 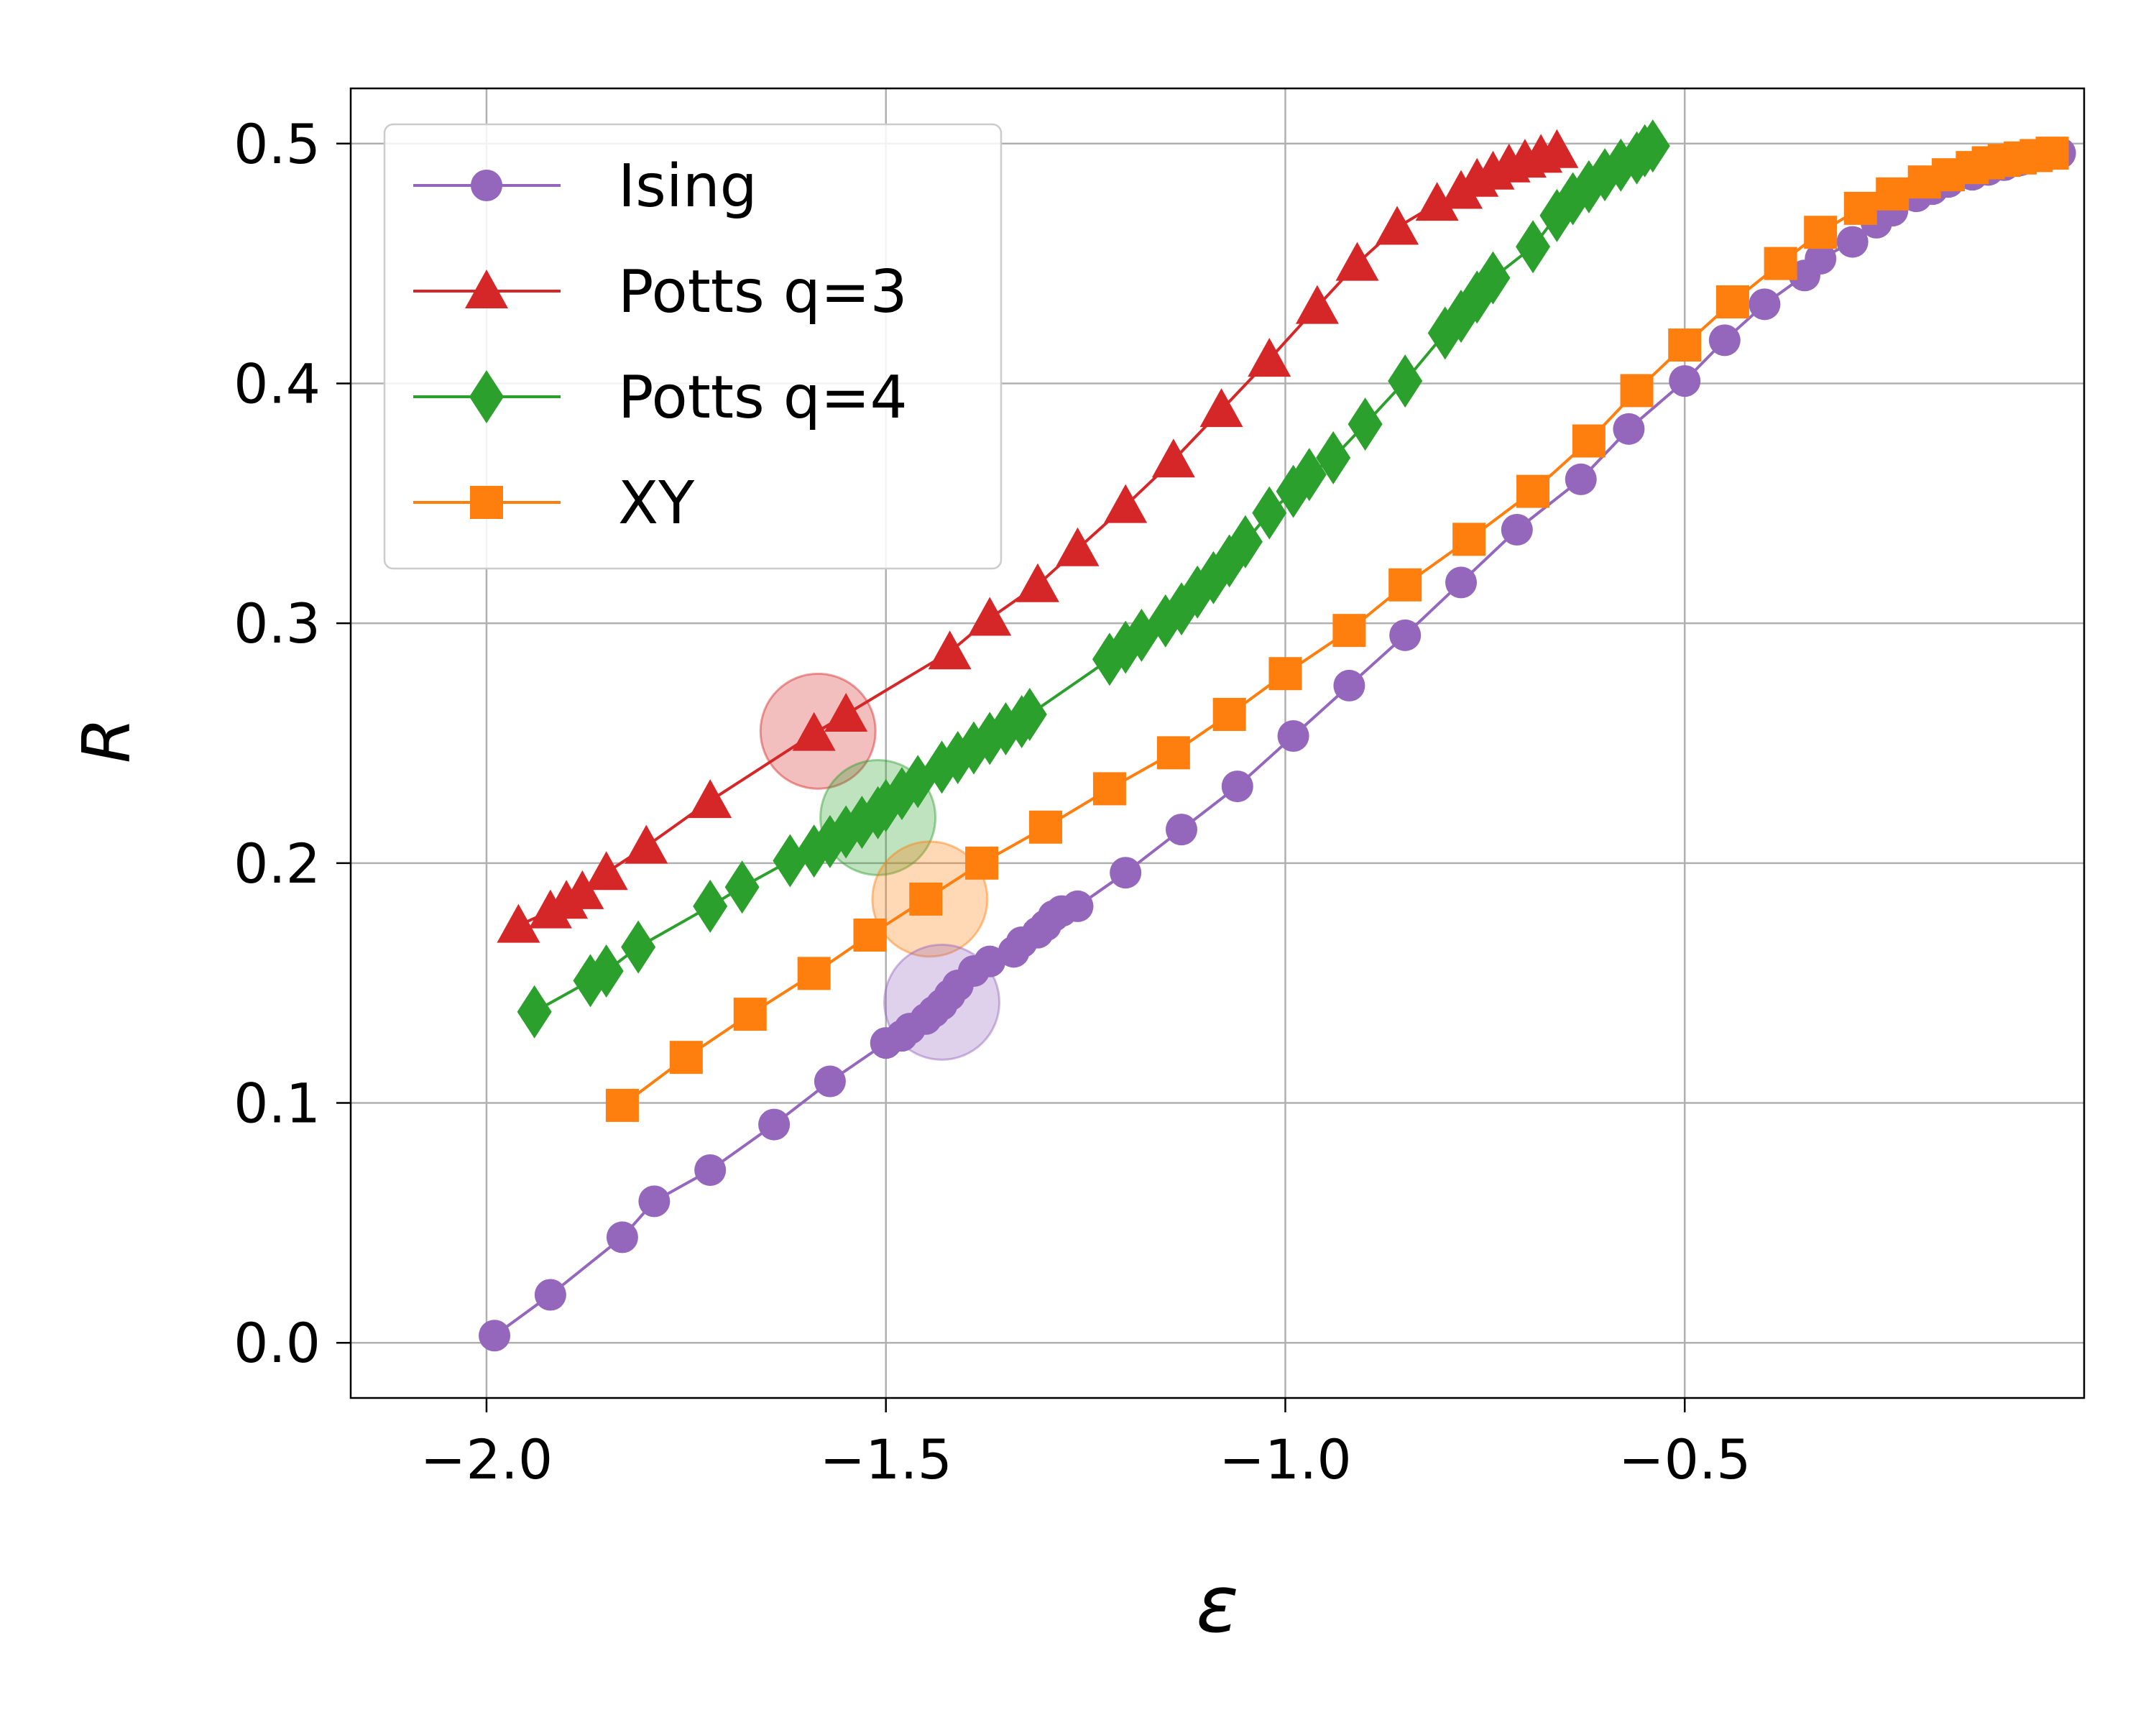 I want to click on legend-entry: Potts q=3, so click(x=660, y=292).